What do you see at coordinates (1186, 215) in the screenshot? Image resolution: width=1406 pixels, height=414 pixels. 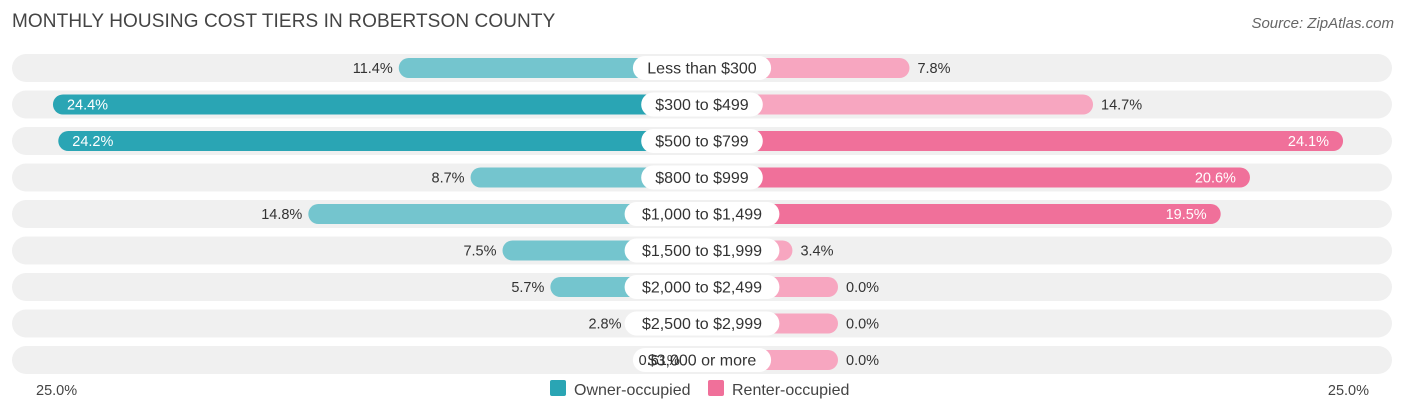 I see `value-label-renter: 19.5%` at bounding box center [1186, 215].